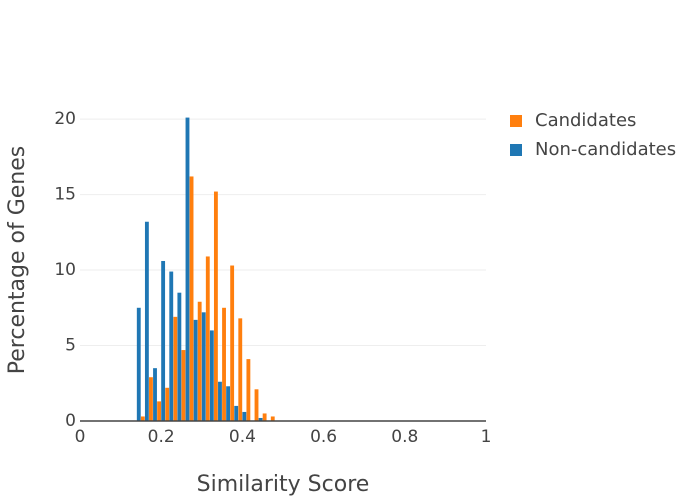 This screenshot has width=700, height=500. Describe the element at coordinates (17, 260) in the screenshot. I see `y-axis-label: Percentage of Genes` at that location.